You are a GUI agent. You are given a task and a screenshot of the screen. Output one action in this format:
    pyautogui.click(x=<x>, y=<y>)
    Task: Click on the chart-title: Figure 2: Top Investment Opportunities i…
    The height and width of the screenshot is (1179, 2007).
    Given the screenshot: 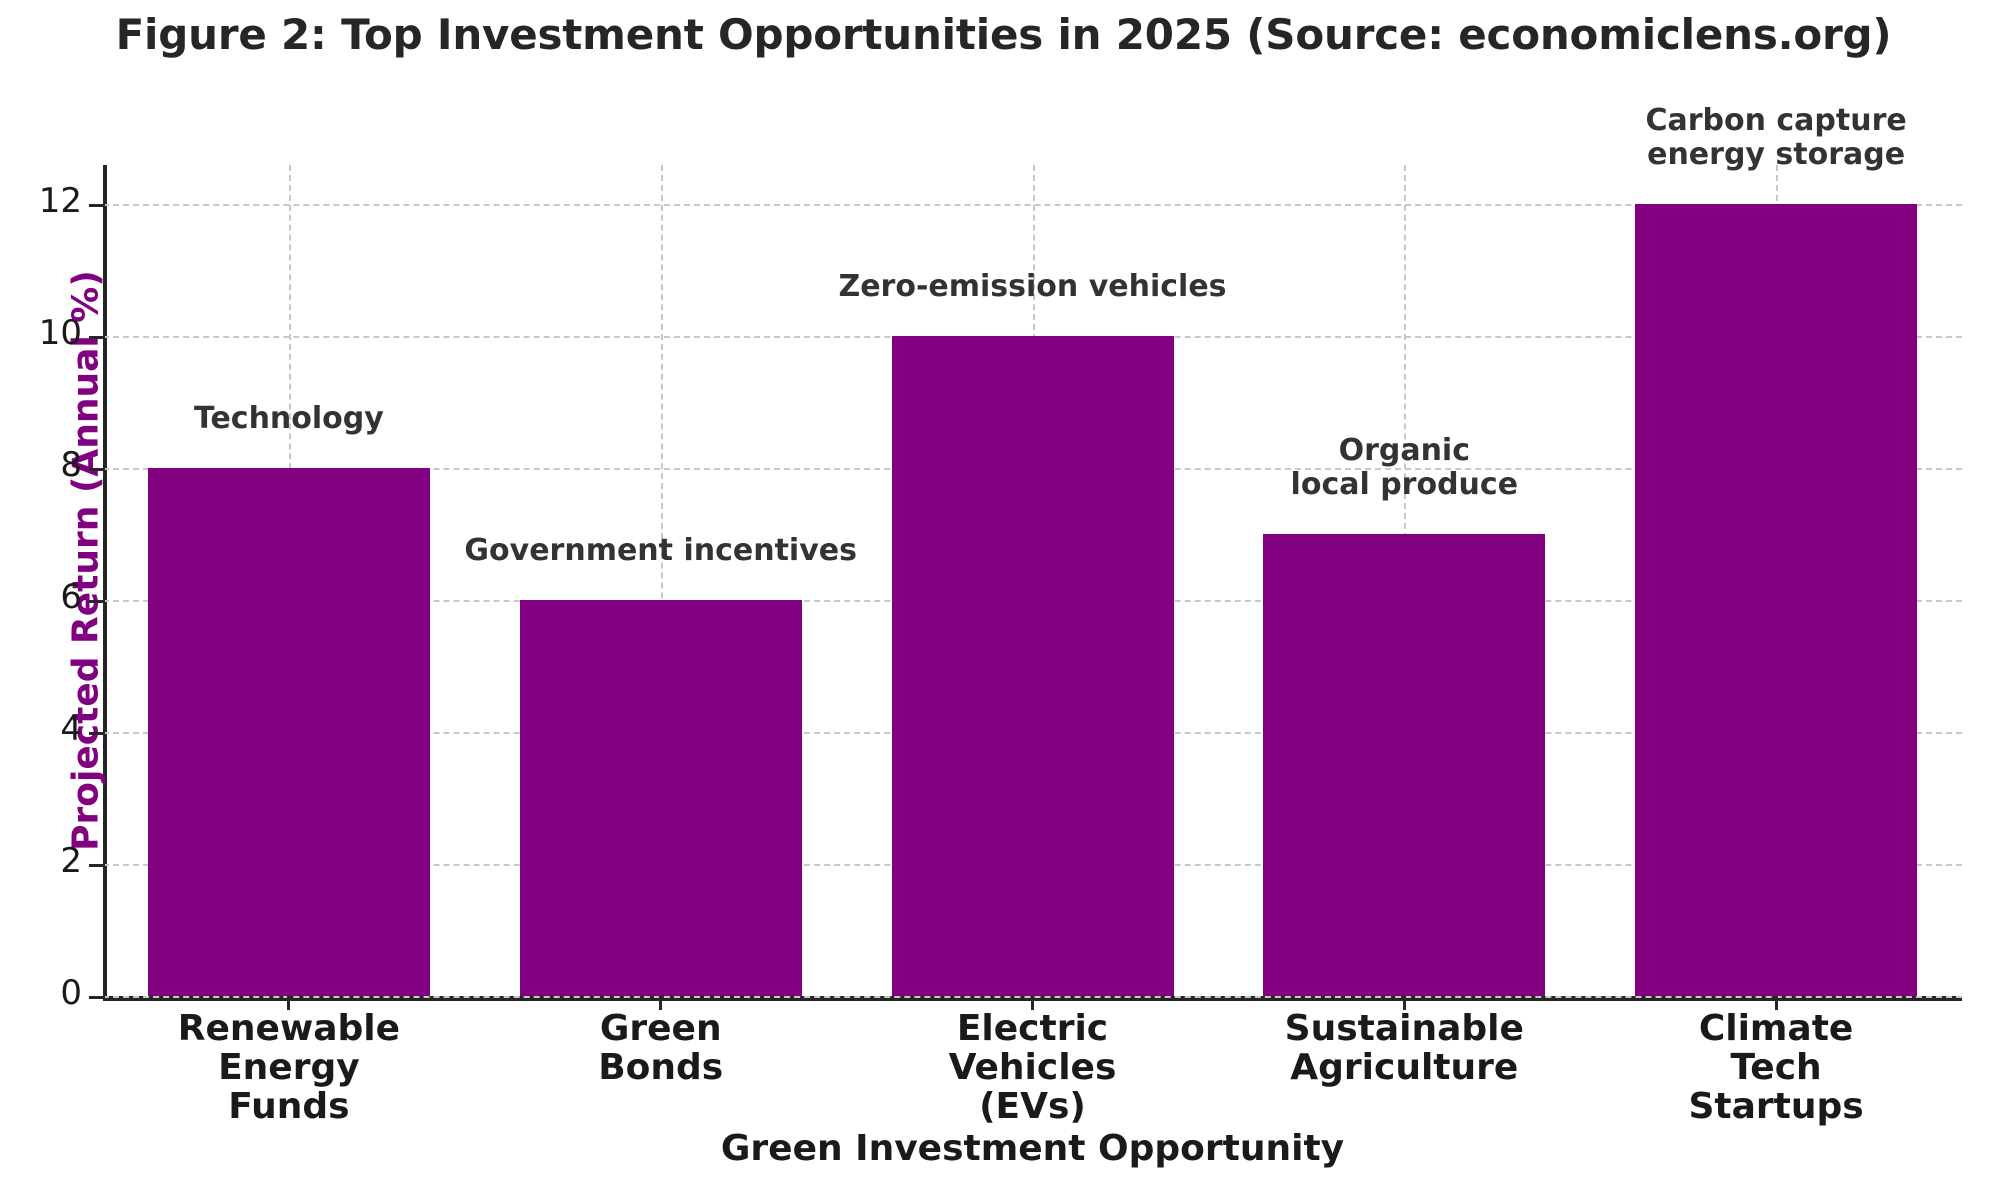 What is the action you would take?
    pyautogui.click(x=1003, y=34)
    